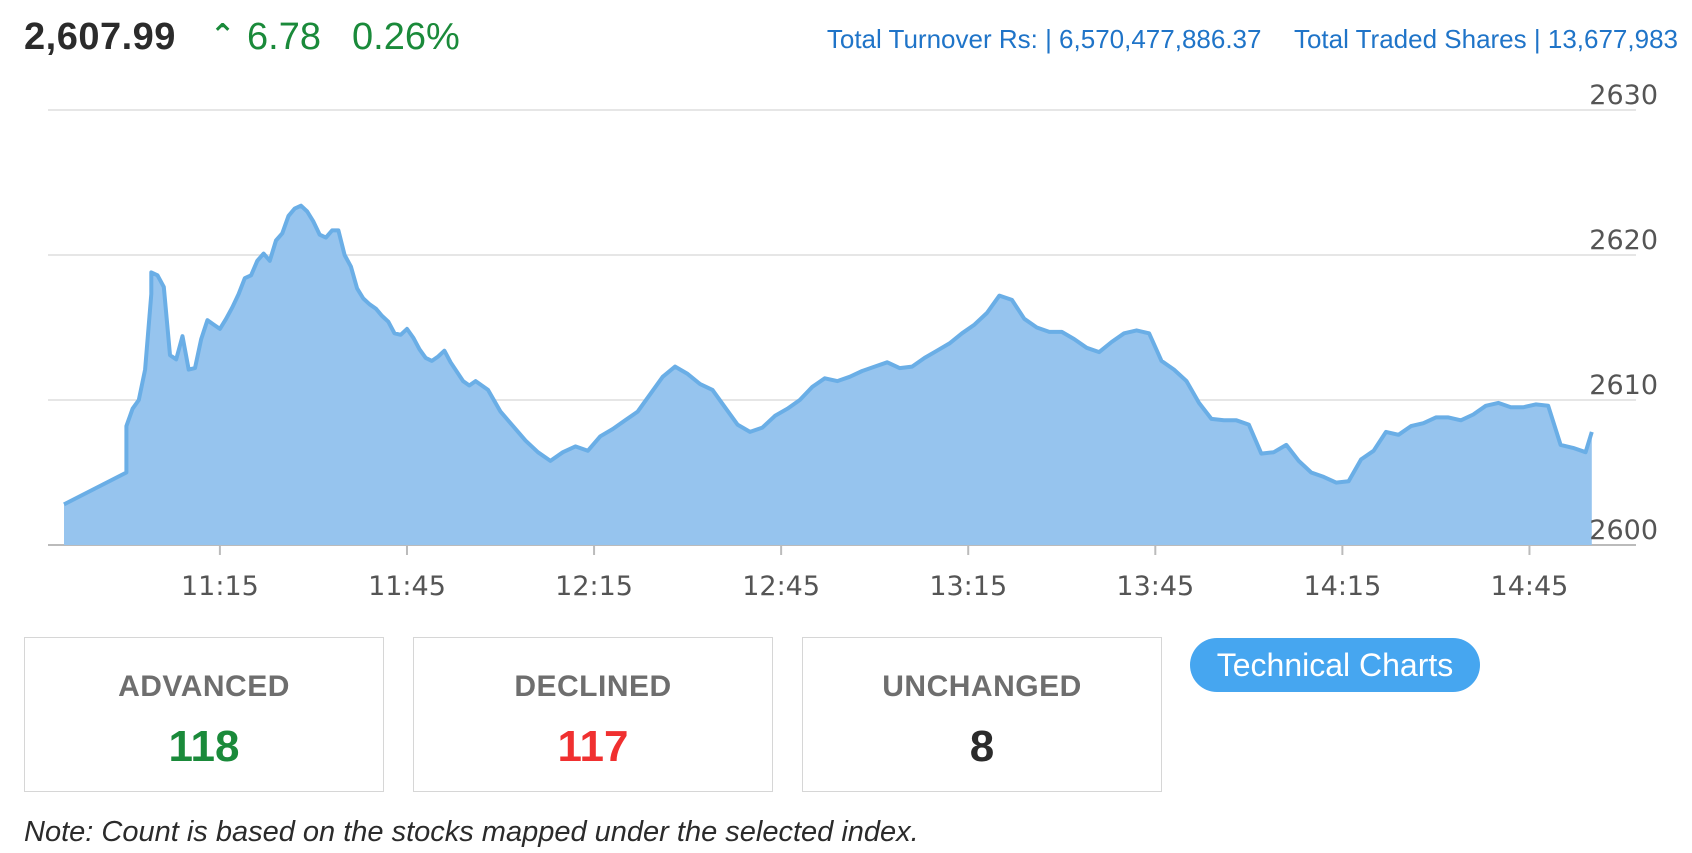  Describe the element at coordinates (223, 35) in the screenshot. I see `caret-up-icon: ⌃` at that location.